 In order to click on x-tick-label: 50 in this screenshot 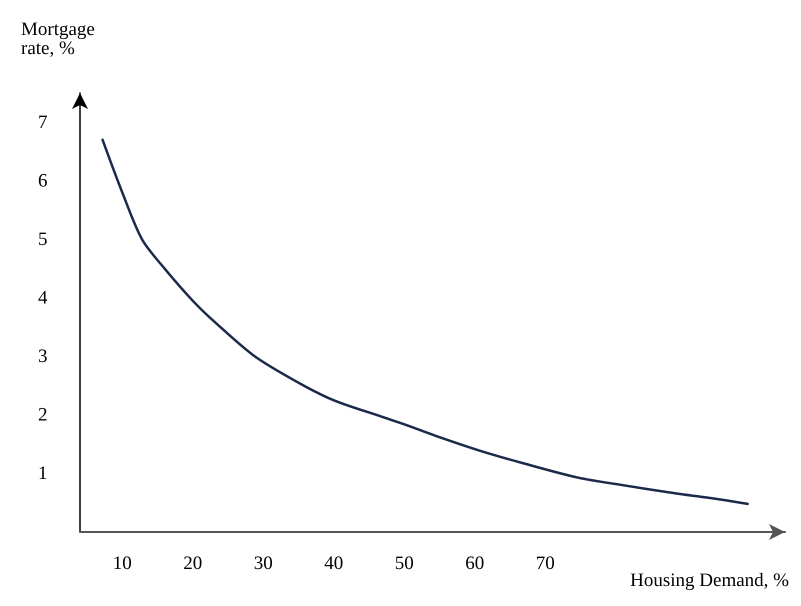, I will do `click(404, 563)`.